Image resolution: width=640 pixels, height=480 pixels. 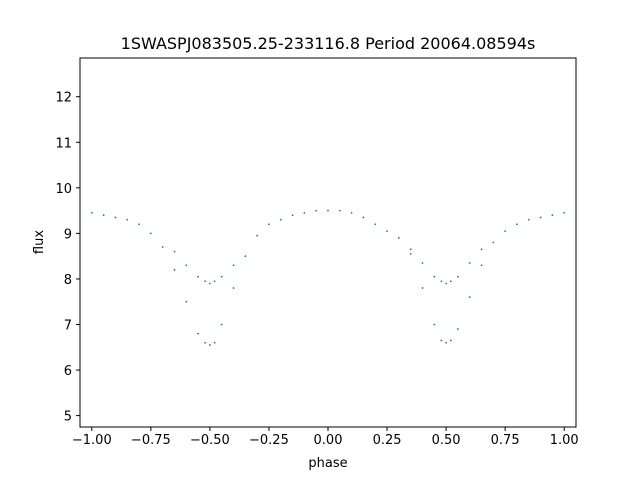 I want to click on x-tick-label: 0.25, so click(x=387, y=440).